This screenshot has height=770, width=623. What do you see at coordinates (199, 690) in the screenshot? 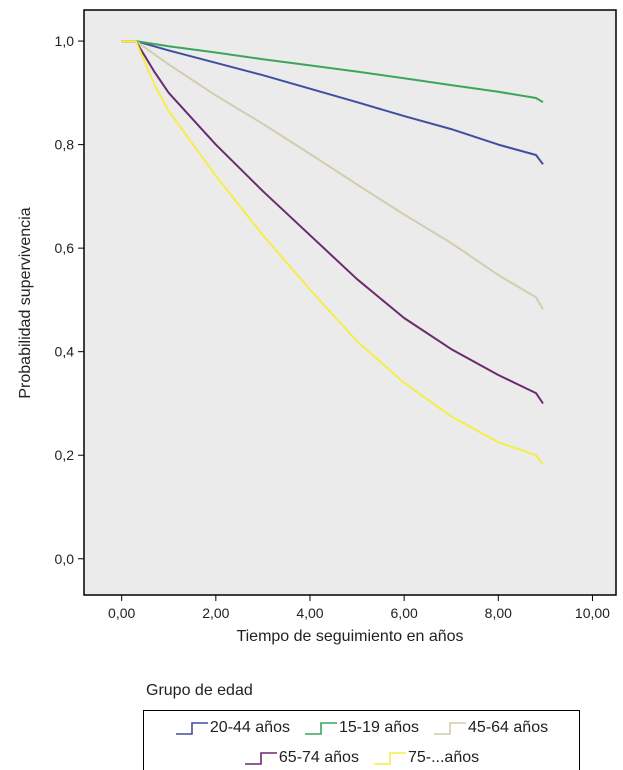
I see `legend-title: Grupo de edad` at bounding box center [199, 690].